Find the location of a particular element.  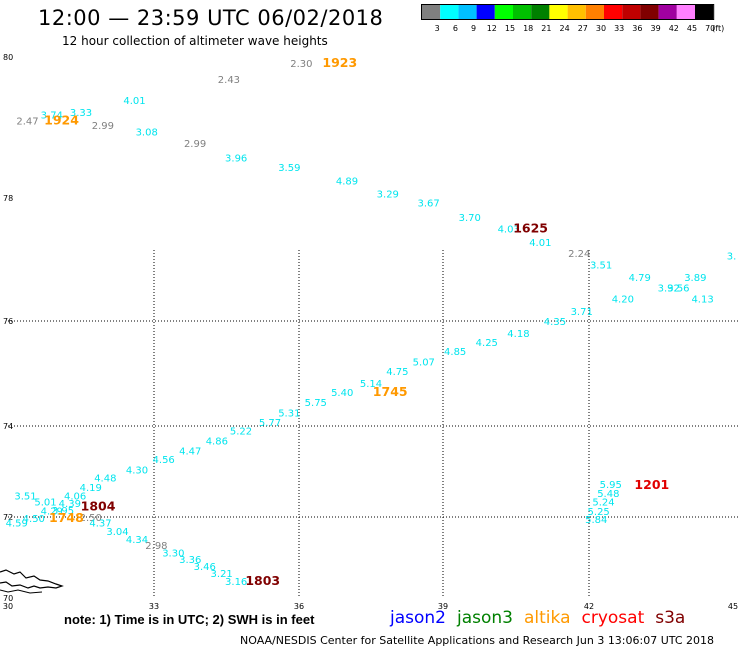

wave-height-label: 4.13 is located at coordinates (702, 300).